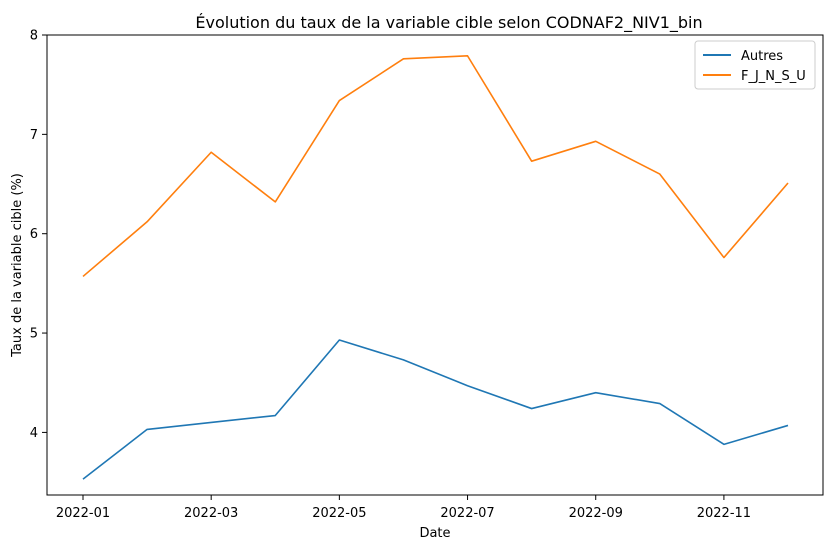  Describe the element at coordinates (34, 433) in the screenshot. I see `y-tick-label: 4` at that location.